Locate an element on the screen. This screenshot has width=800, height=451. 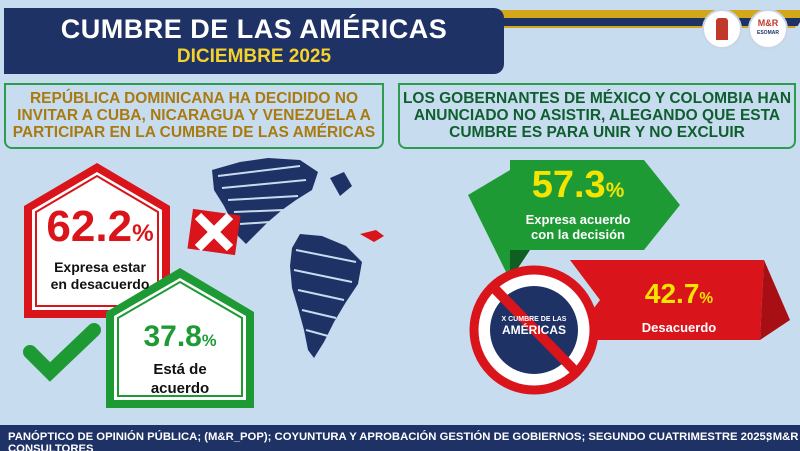
green-check-icon is located at coordinates (62, 352).